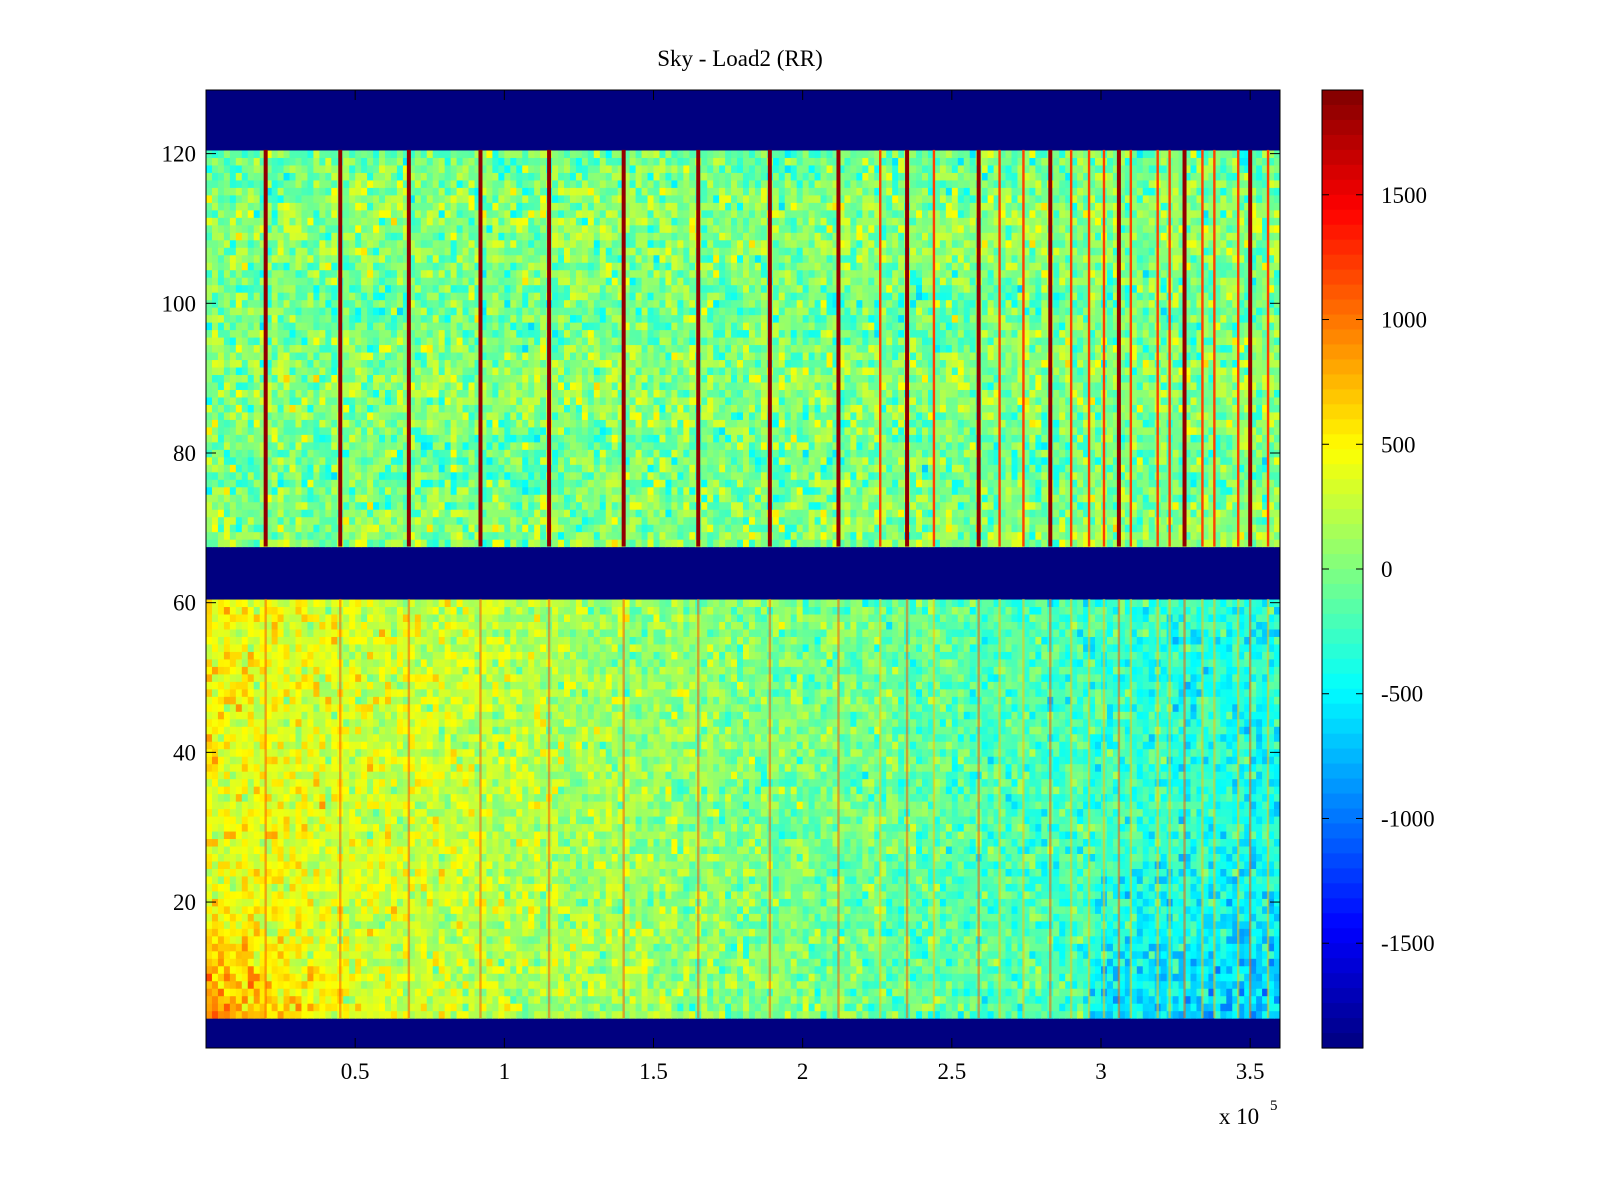  Describe the element at coordinates (743, 1029) in the screenshot. I see `masked-row` at that location.